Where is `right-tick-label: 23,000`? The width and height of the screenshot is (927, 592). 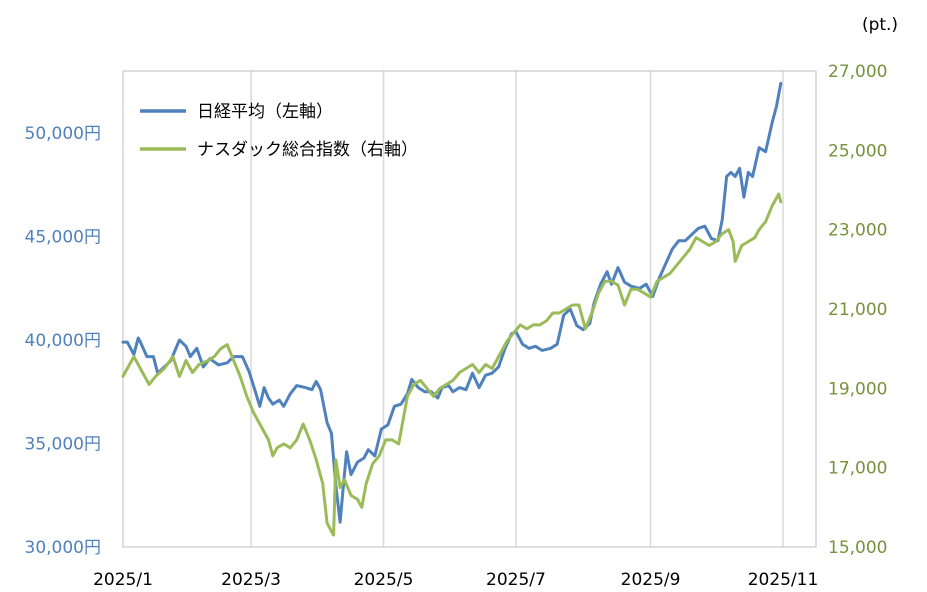
right-tick-label: 23,000 is located at coordinates (857, 231).